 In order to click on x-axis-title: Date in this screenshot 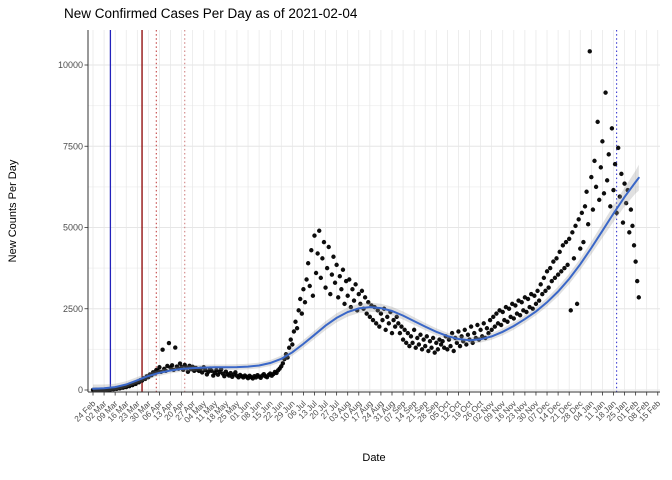, I will do `click(374, 458)`.